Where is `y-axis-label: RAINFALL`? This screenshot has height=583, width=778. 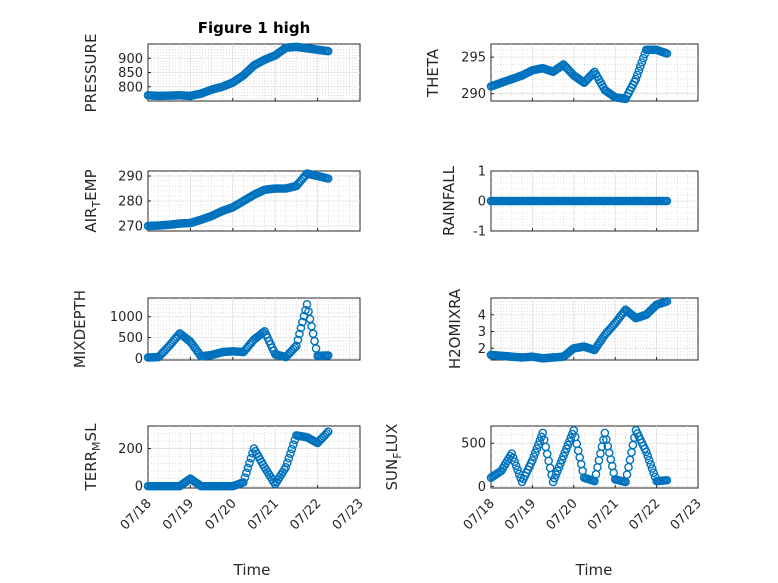
y-axis-label: RAINFALL is located at coordinates (449, 200).